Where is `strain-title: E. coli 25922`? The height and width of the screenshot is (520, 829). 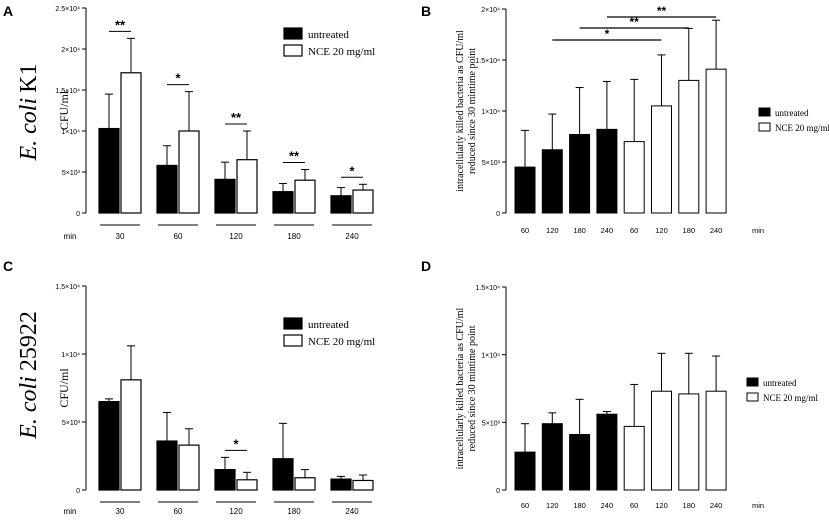 strain-title: E. coli 25922 is located at coordinates (29, 375).